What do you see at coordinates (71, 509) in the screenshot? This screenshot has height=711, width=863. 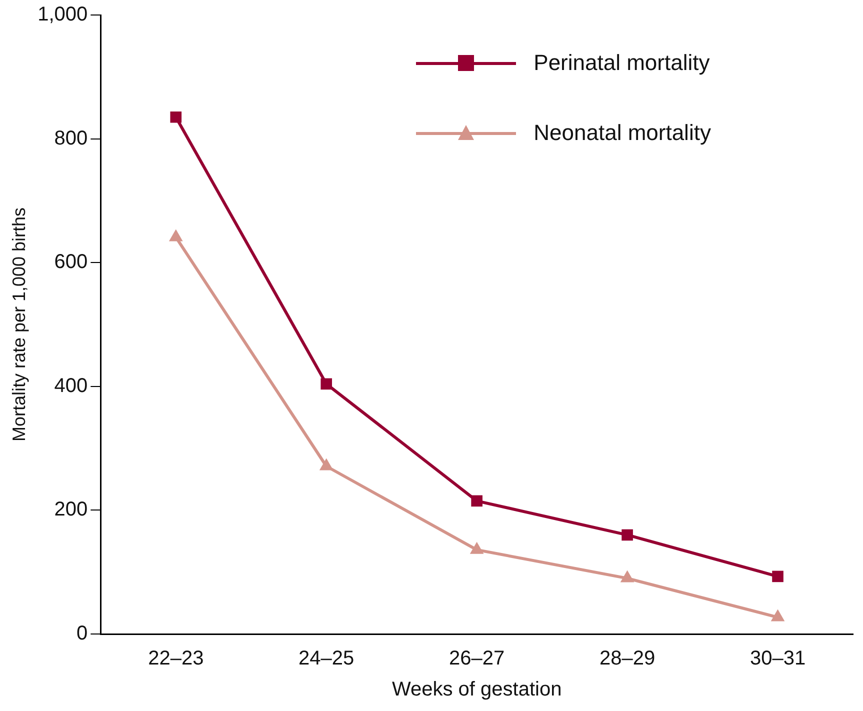 I see `y-tick-label: 200` at bounding box center [71, 509].